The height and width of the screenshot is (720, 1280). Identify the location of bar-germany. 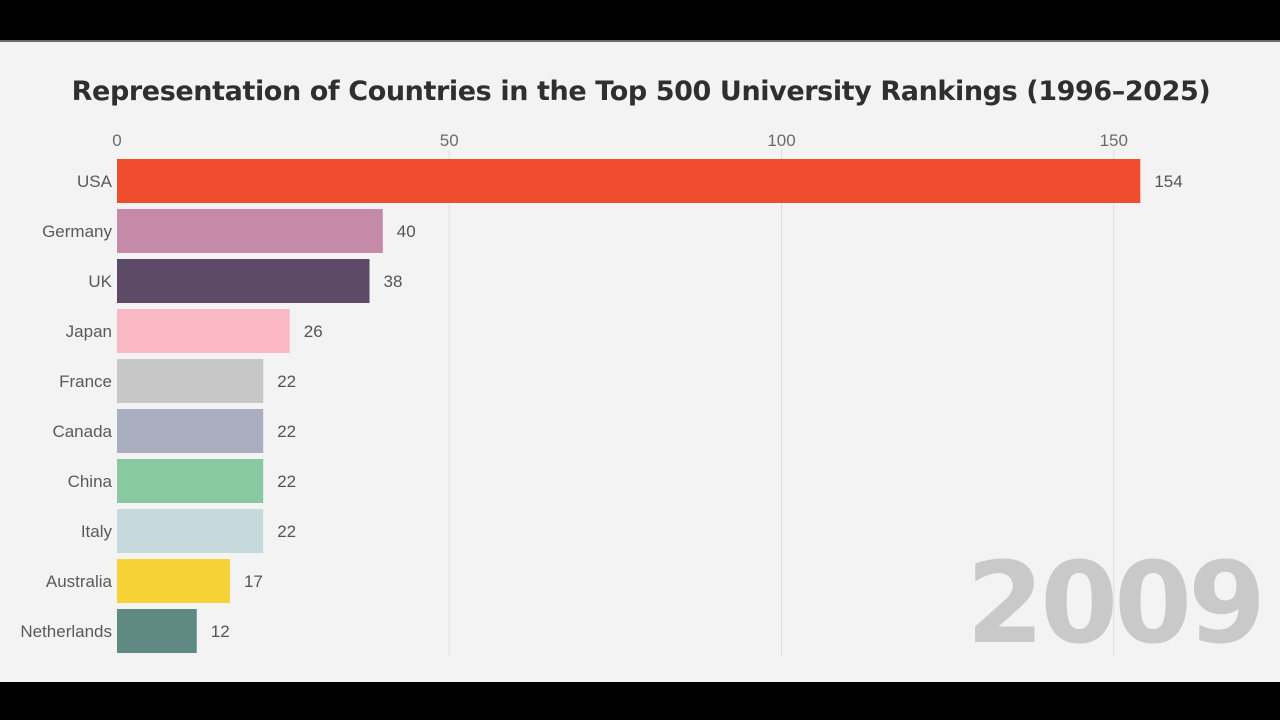
(250, 231).